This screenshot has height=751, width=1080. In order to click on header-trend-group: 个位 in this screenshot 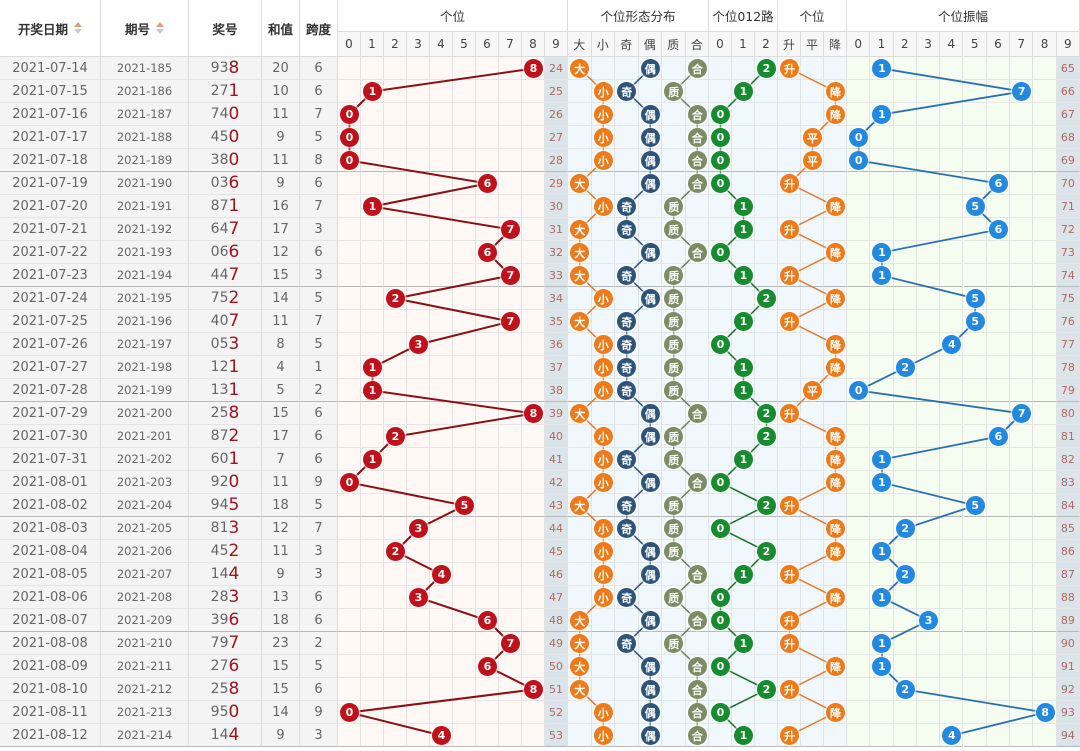, I will do `click(812, 16)`.